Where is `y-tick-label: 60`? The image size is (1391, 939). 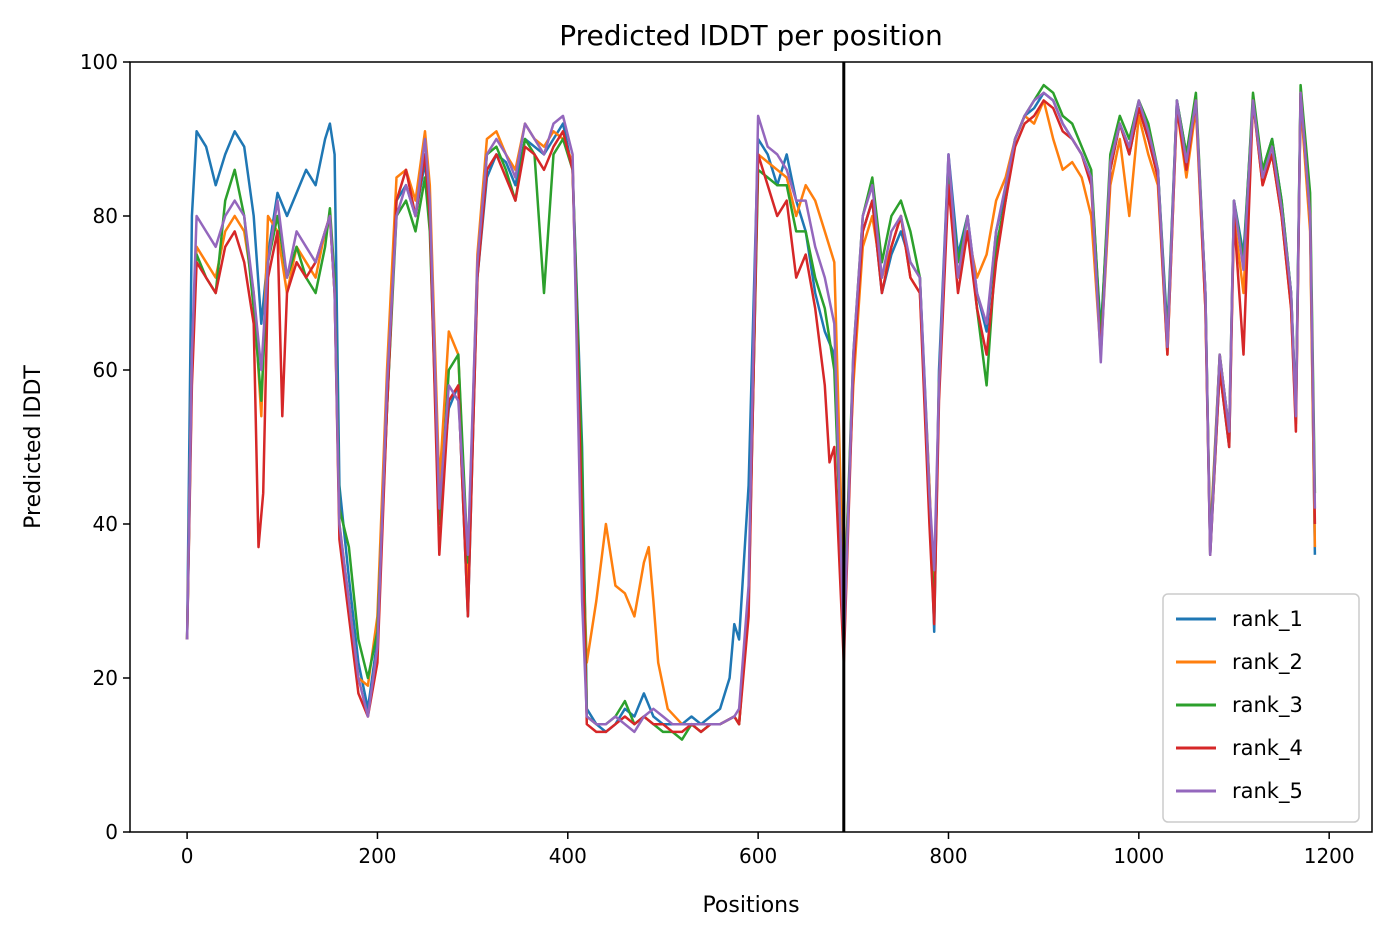 y-tick-label: 60 is located at coordinates (105, 370).